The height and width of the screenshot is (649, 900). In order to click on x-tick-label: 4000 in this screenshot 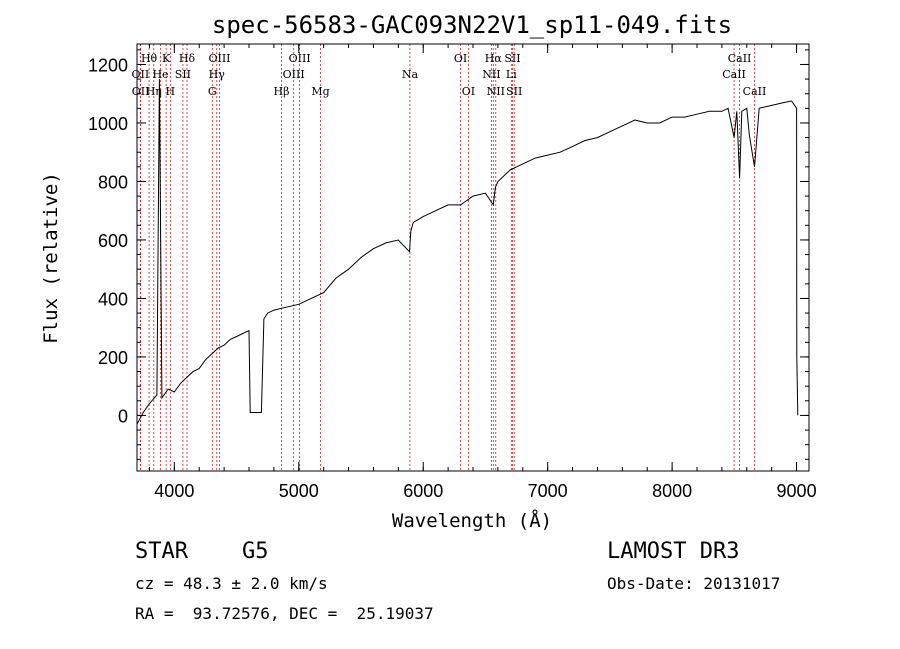, I will do `click(174, 491)`.